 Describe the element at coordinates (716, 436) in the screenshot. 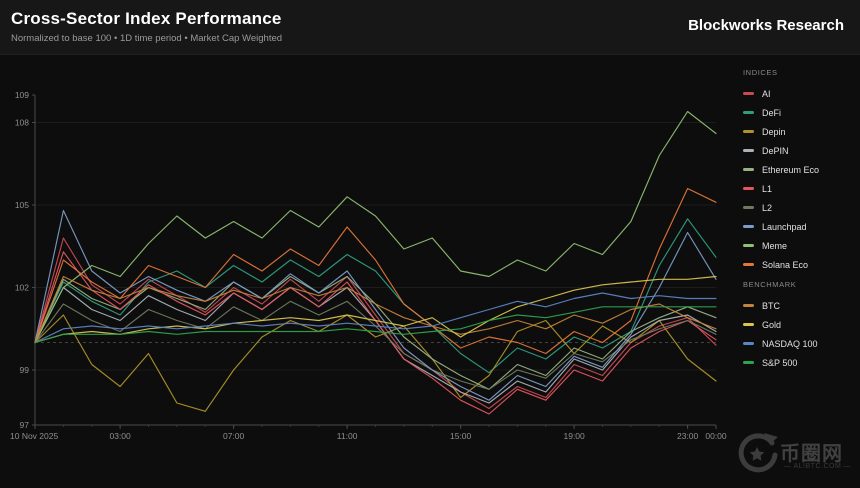

I see `x-tick-label: 00:00` at that location.